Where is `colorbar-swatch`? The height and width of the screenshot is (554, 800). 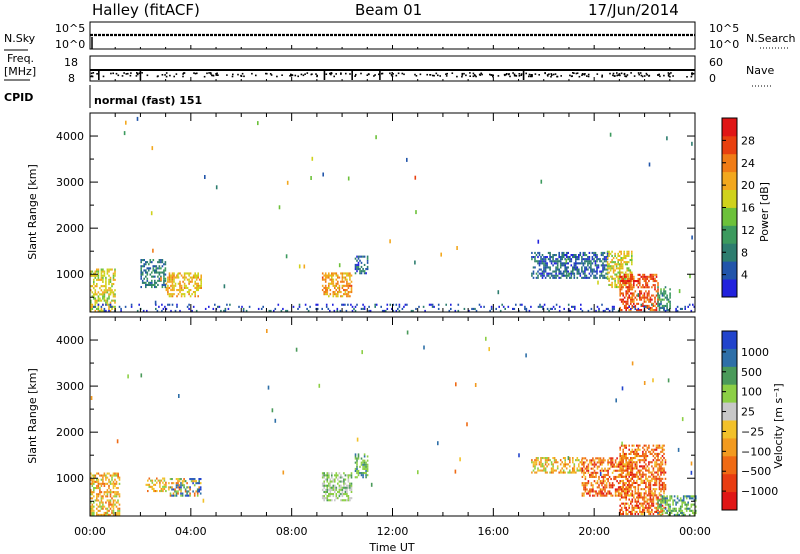 colorbar-swatch is located at coordinates (729, 180).